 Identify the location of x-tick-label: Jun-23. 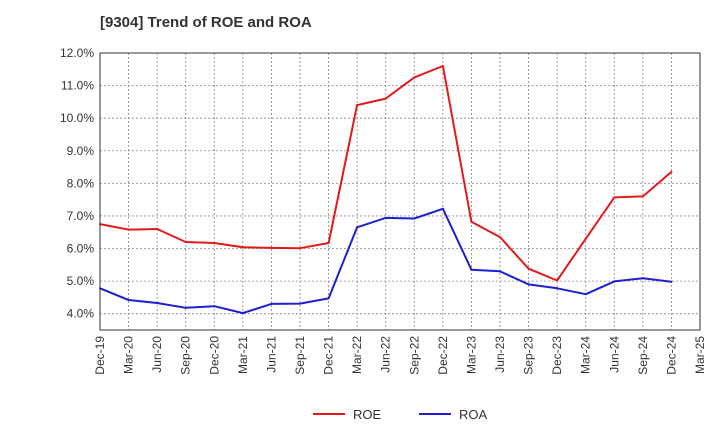
(500, 354).